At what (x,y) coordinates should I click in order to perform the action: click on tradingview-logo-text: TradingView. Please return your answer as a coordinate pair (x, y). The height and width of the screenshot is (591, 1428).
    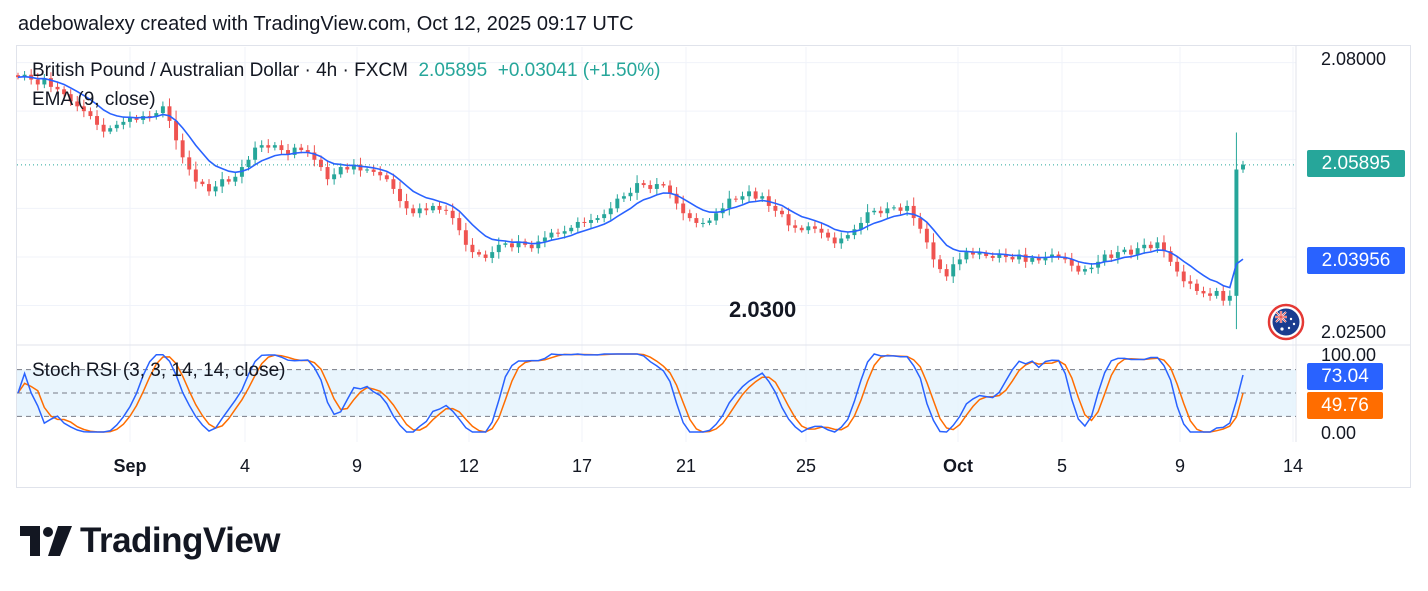
    Looking at the image, I should click on (180, 540).